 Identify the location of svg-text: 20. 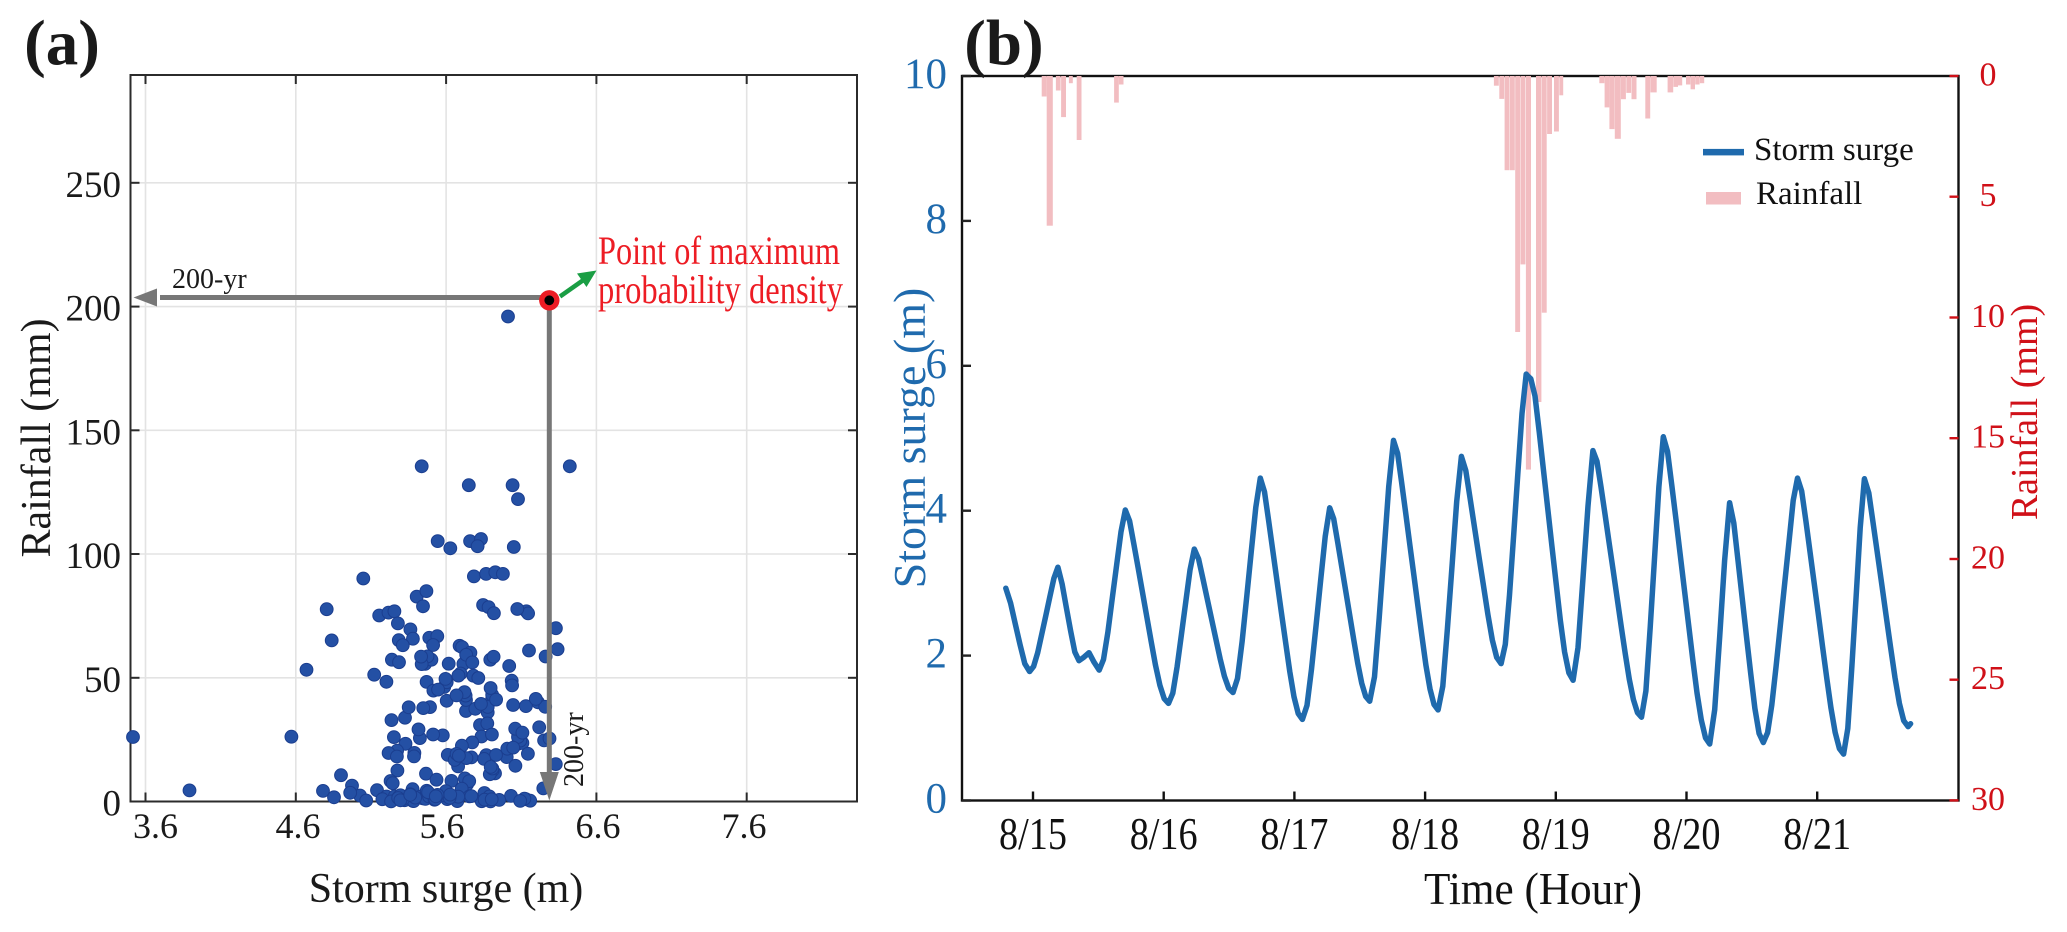
(1988, 558).